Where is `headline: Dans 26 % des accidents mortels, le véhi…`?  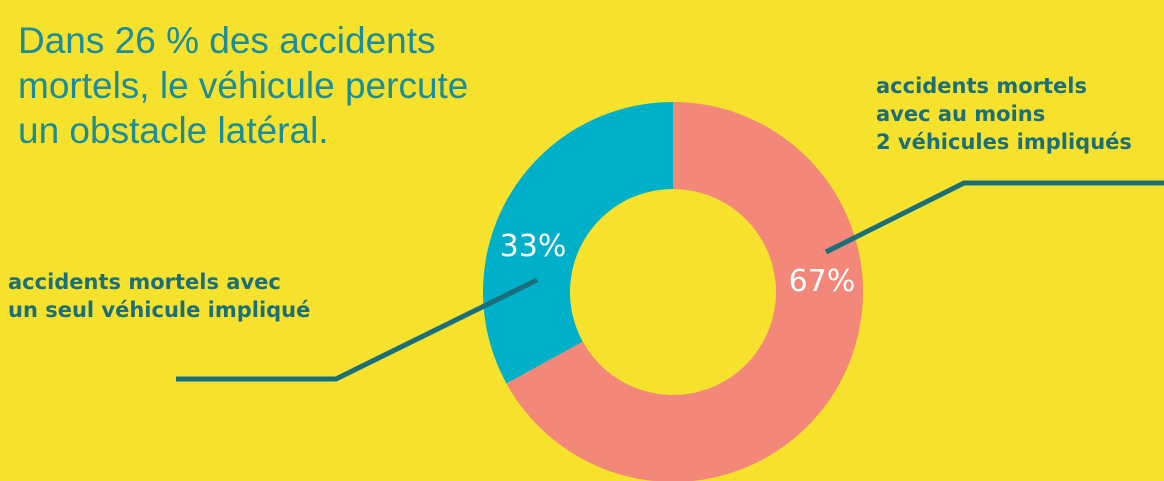 headline: Dans 26 % des accidents mortels, le véhi… is located at coordinates (243, 85).